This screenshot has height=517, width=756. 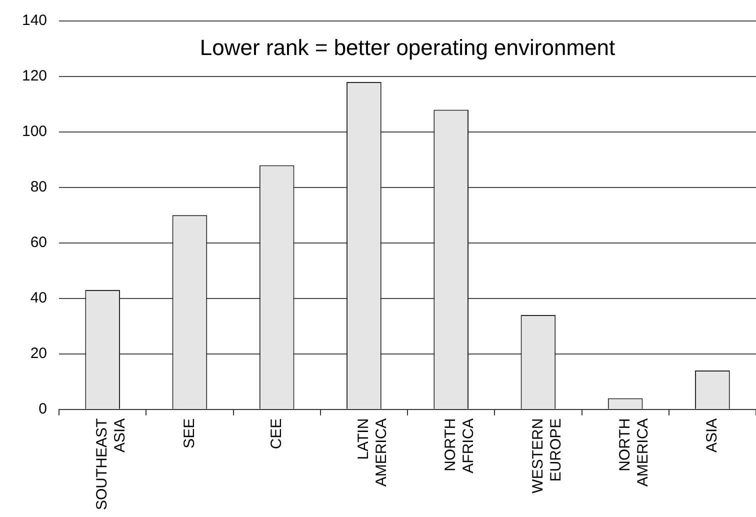 I want to click on x-tick-label: LATIN AMERICA, so click(x=372, y=452).